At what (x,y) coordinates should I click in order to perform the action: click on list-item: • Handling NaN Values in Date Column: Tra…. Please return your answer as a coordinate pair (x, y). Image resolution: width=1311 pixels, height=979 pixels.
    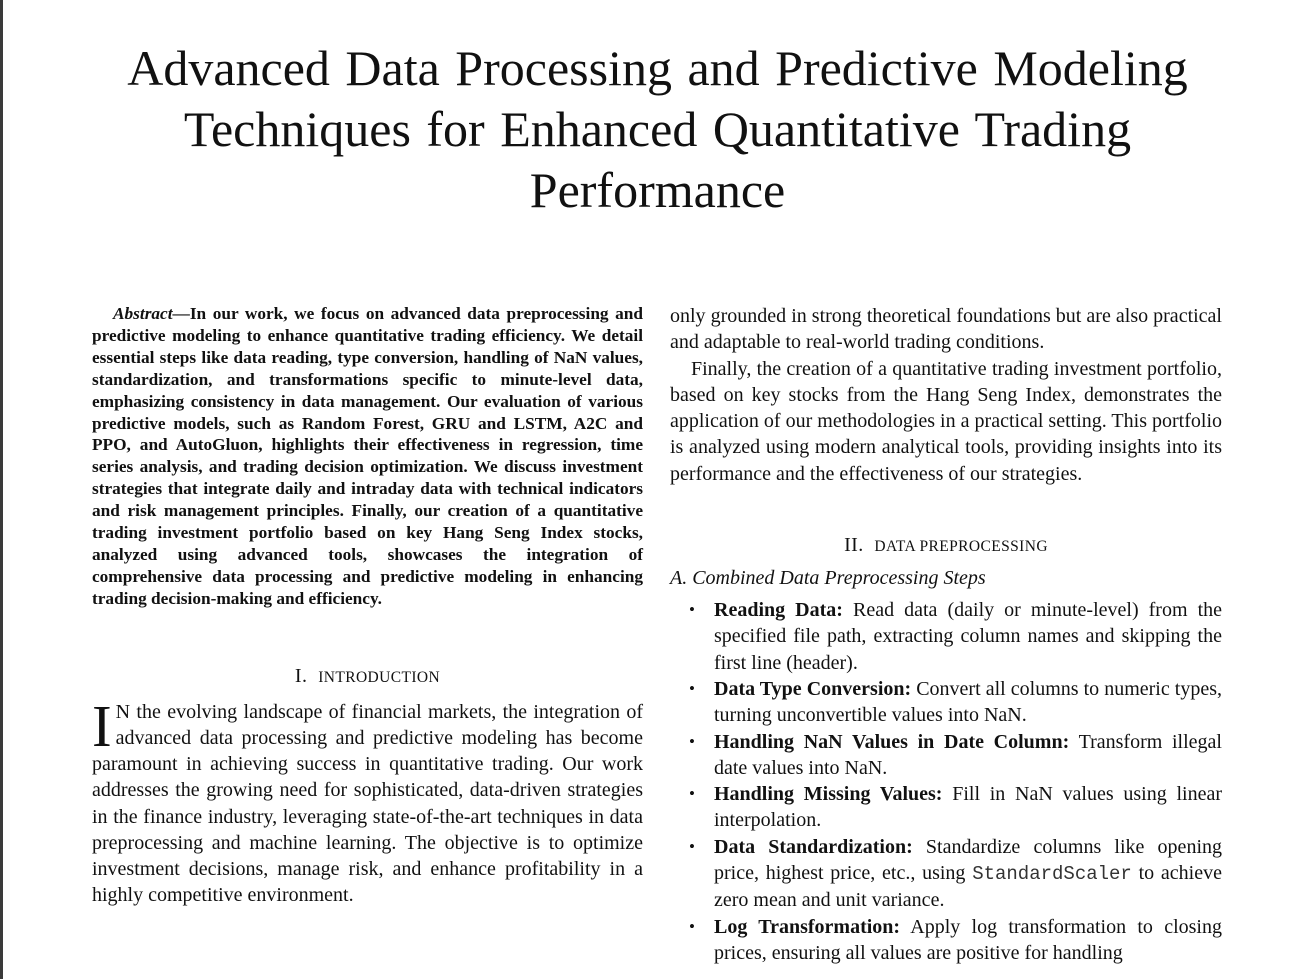
    Looking at the image, I should click on (946, 755).